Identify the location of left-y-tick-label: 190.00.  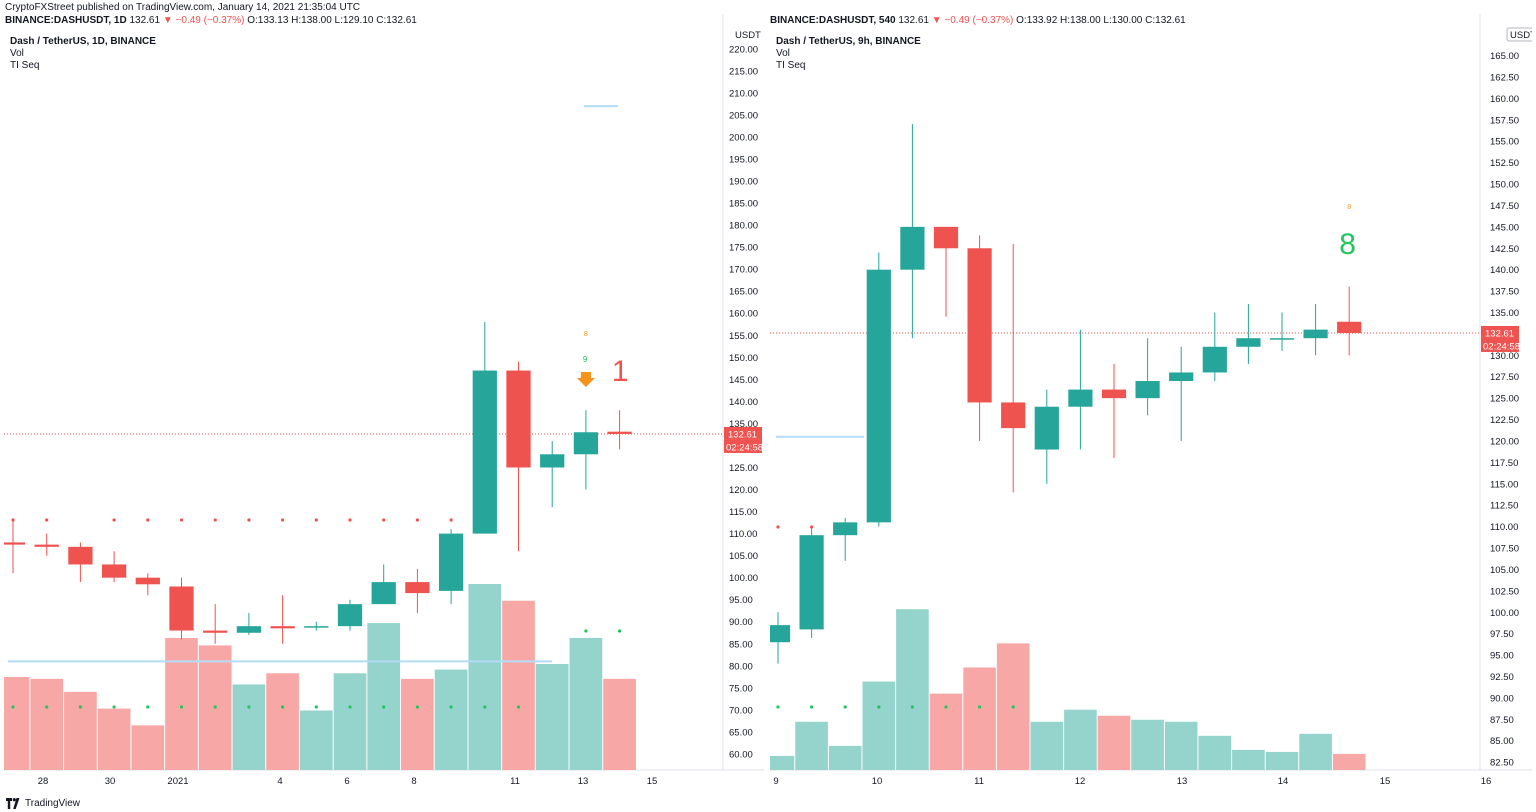
(743, 182).